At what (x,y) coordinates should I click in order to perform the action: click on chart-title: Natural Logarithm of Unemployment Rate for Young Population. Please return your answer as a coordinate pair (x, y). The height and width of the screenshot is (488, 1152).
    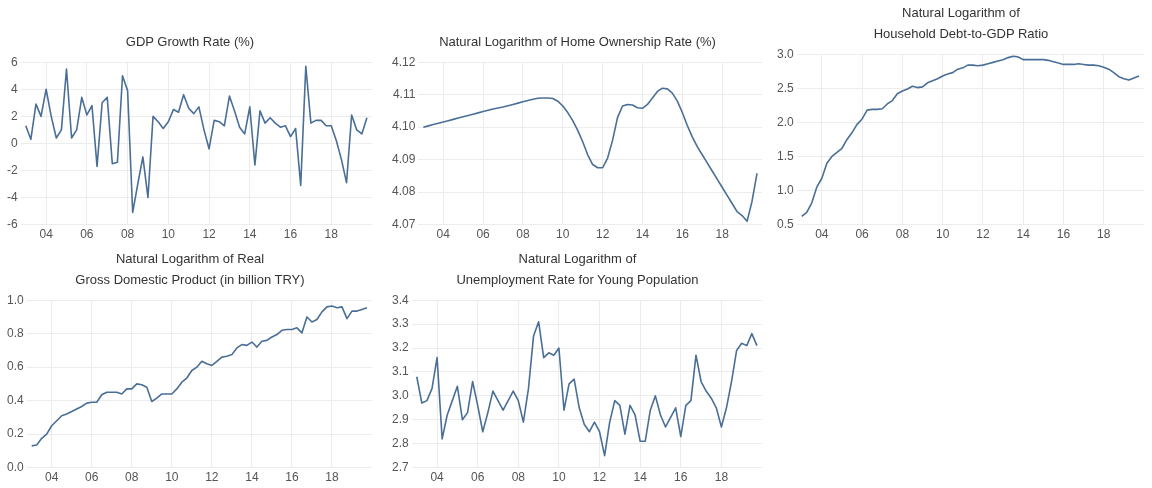
    Looking at the image, I should click on (577, 269).